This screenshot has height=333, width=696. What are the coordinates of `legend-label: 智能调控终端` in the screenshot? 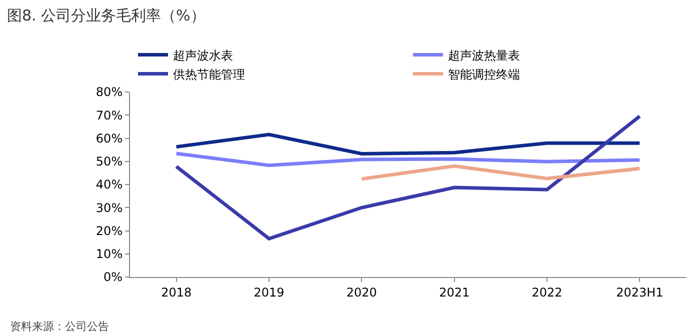 It's located at (484, 74).